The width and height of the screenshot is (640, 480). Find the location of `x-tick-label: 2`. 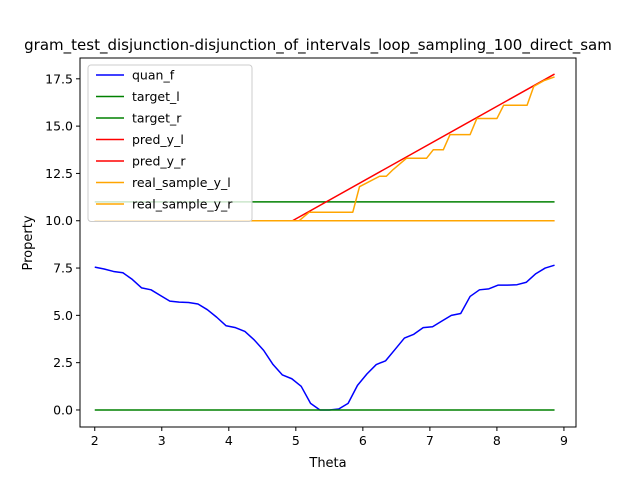

x-tick-label: 2 is located at coordinates (95, 440).